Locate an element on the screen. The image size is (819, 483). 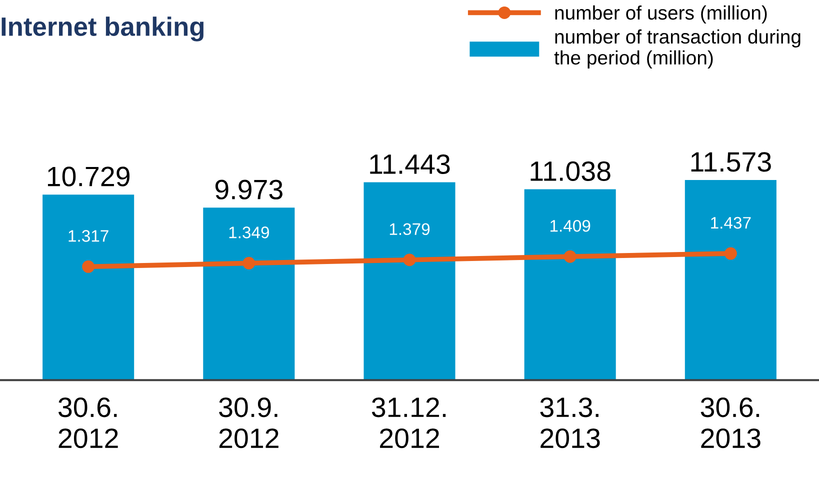
x-tick-label: 30.9. 2012 is located at coordinates (248, 423).